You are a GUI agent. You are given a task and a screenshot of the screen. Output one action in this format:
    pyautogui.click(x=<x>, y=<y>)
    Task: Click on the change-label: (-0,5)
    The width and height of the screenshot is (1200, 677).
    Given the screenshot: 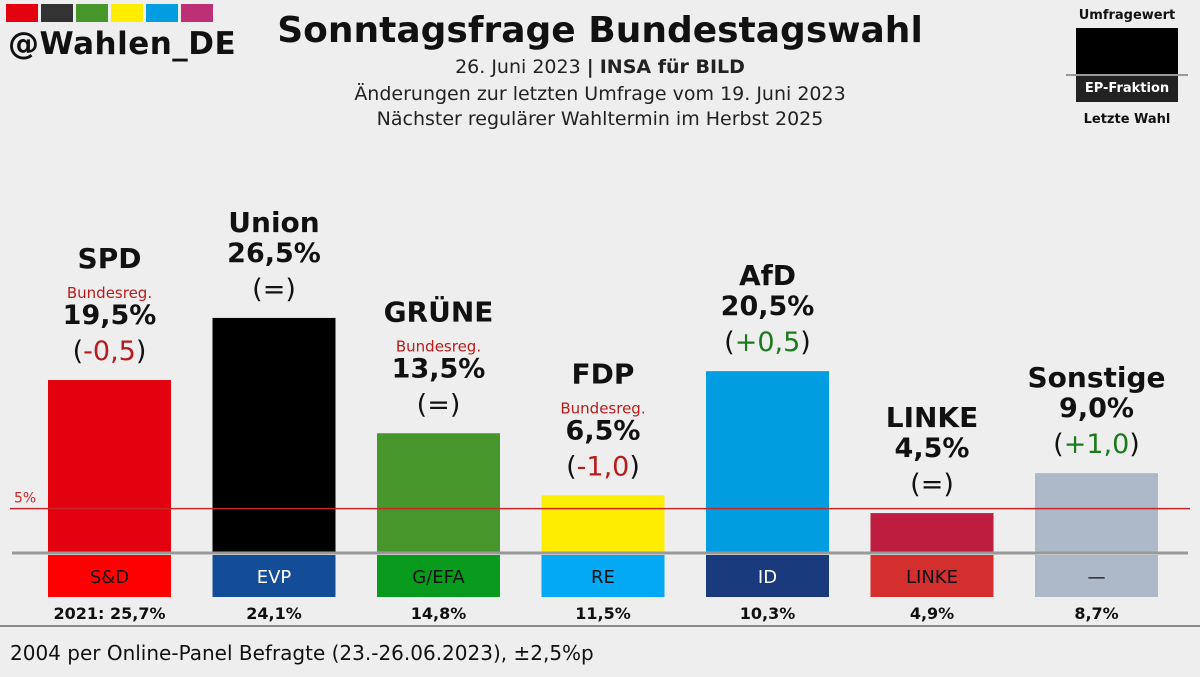 What is the action you would take?
    pyautogui.click(x=110, y=351)
    